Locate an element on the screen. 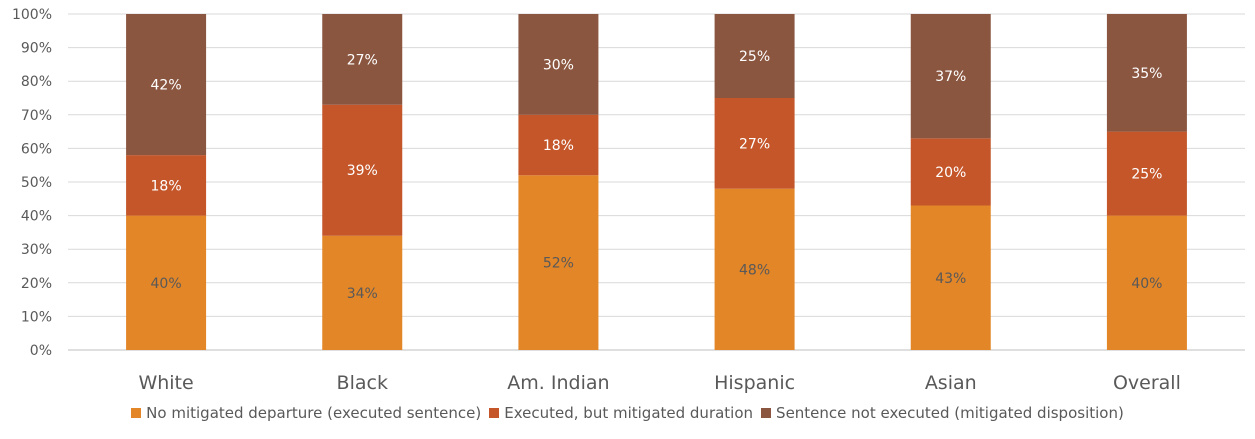 This screenshot has height=439, width=1255. data-label: 37% is located at coordinates (950, 77).